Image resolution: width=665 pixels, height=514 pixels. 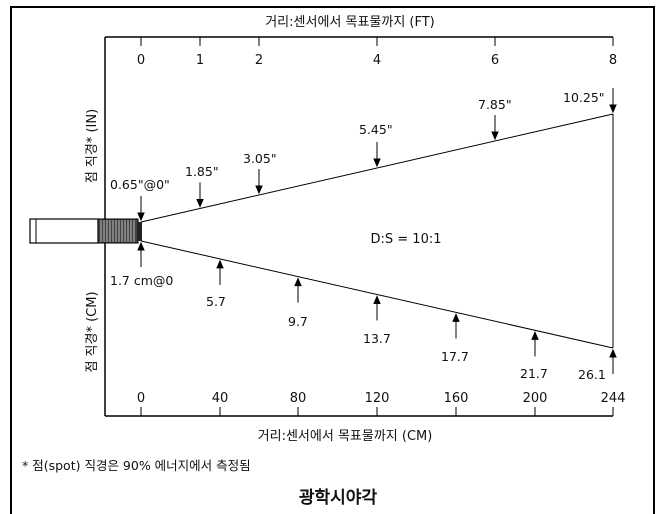 What do you see at coordinates (216, 301) in the screenshot?
I see `spot-label-cm: 5.7` at bounding box center [216, 301].